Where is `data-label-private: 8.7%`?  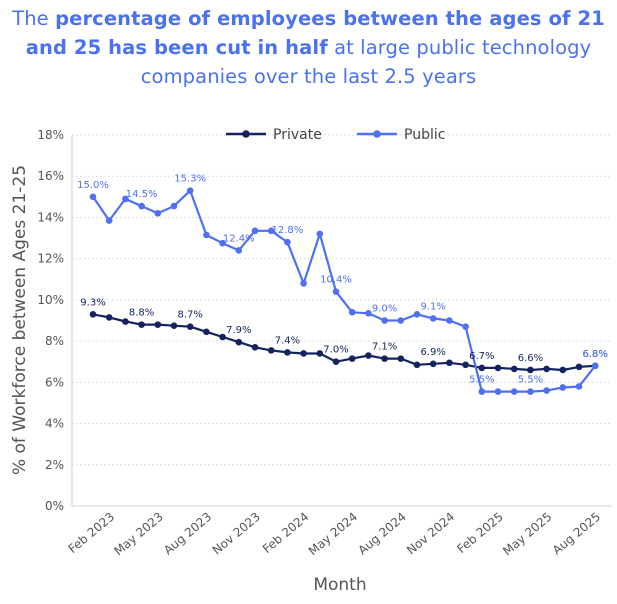 data-label-private: 8.7% is located at coordinates (189, 315).